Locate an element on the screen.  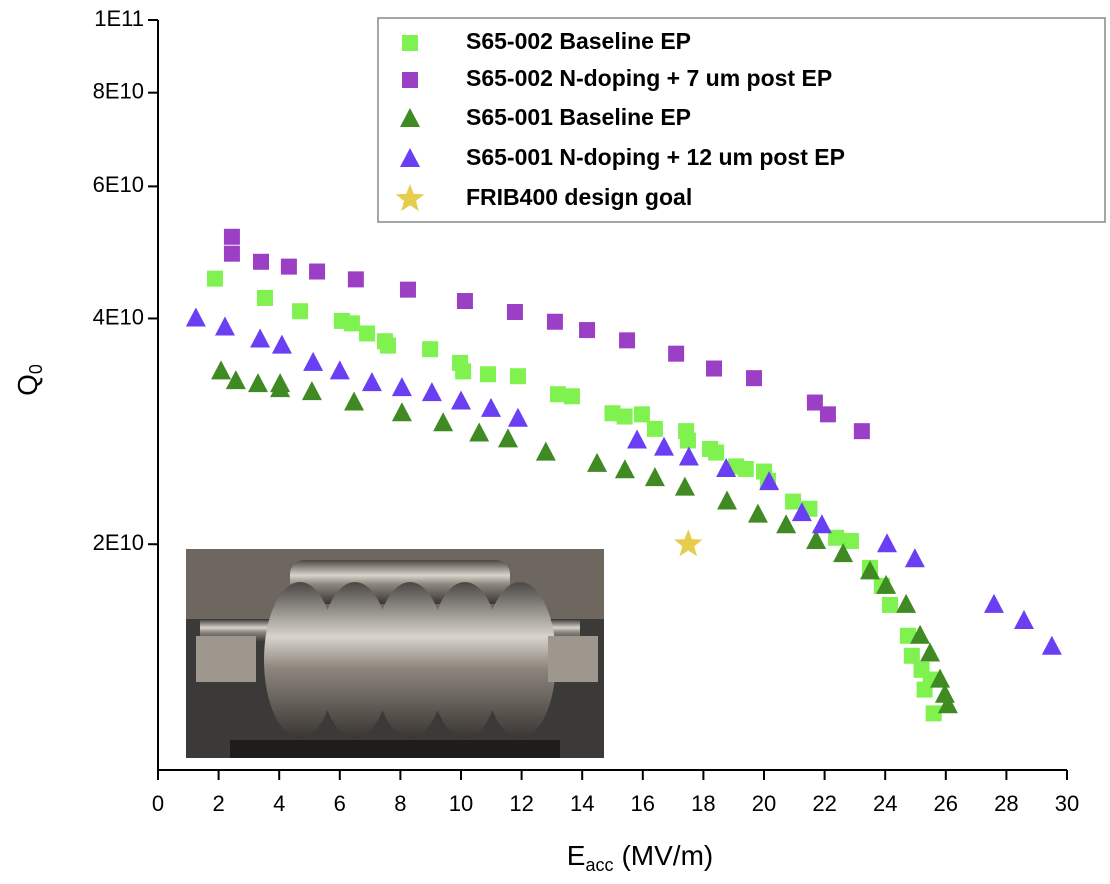
y-tick-label: 8E10 is located at coordinates (118, 90).